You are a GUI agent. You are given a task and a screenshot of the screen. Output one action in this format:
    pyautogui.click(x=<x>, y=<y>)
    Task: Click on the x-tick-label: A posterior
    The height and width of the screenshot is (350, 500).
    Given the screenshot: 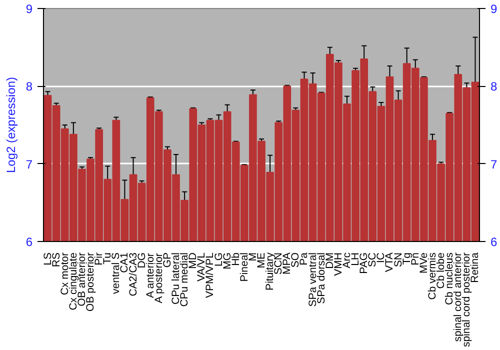 What is the action you would take?
    pyautogui.click(x=158, y=278)
    